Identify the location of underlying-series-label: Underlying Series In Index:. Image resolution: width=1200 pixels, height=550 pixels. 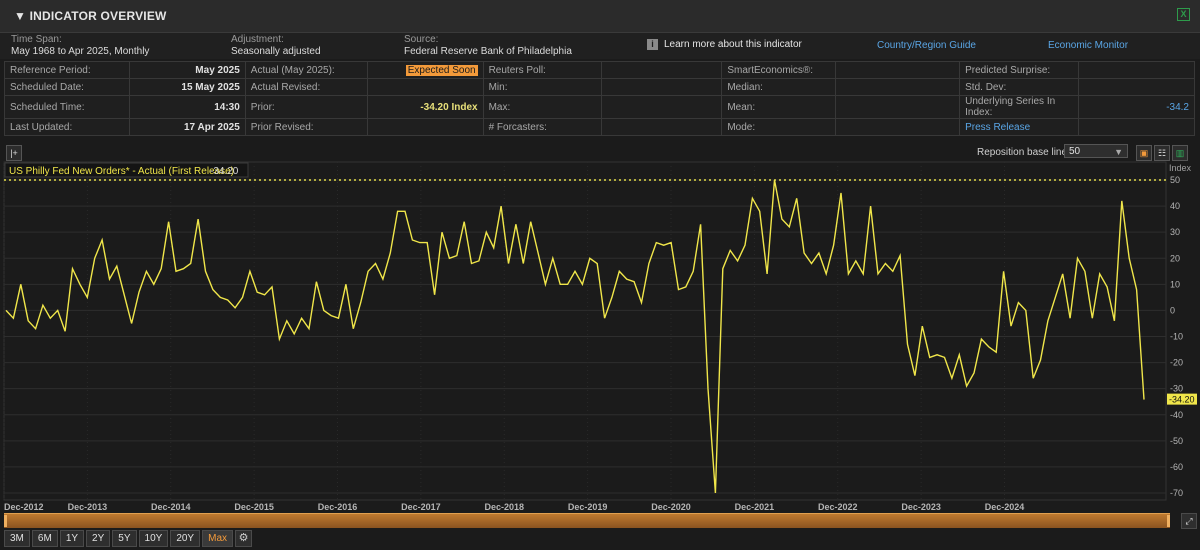
(1019, 107).